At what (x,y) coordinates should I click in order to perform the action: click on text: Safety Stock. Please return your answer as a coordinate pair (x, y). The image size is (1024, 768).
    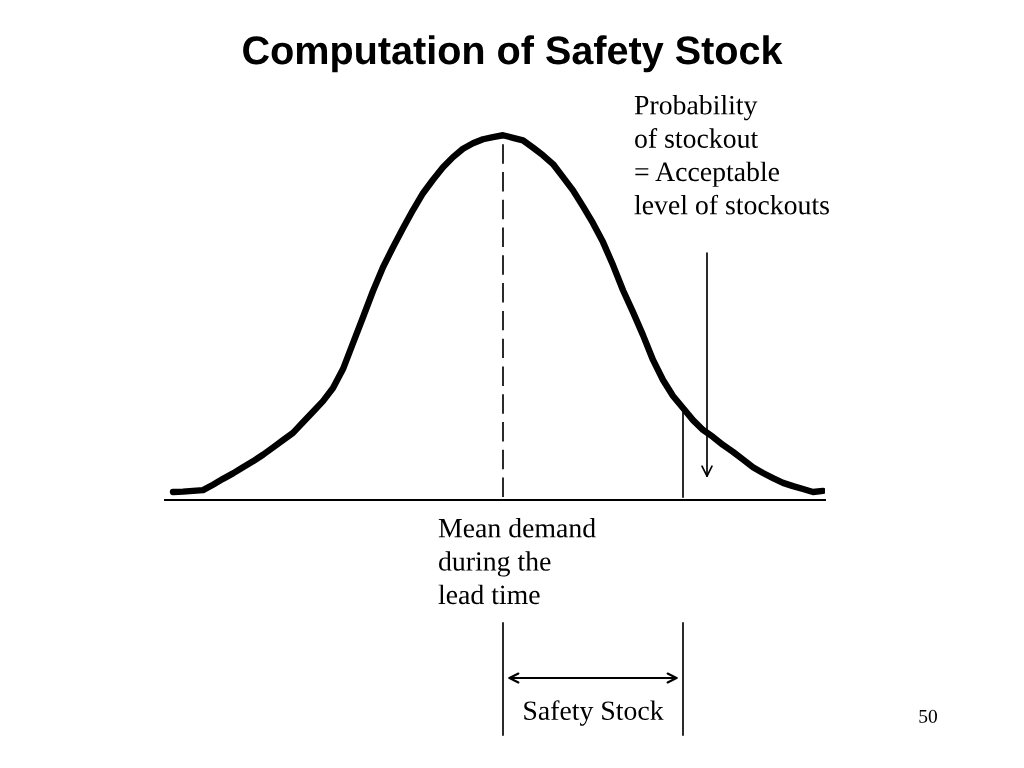
    Looking at the image, I should click on (594, 713).